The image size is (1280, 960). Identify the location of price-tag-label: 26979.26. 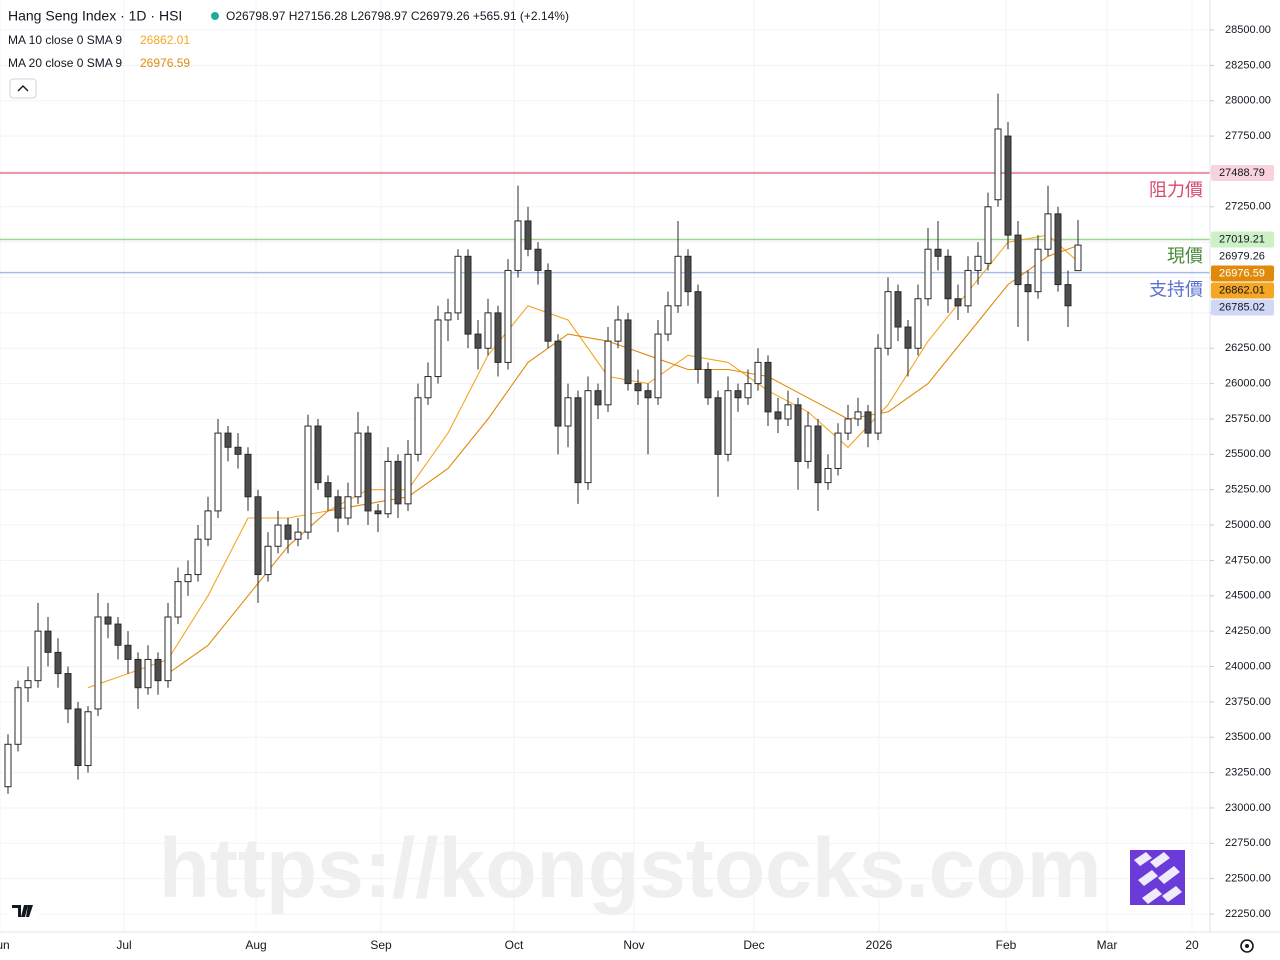
(1242, 256).